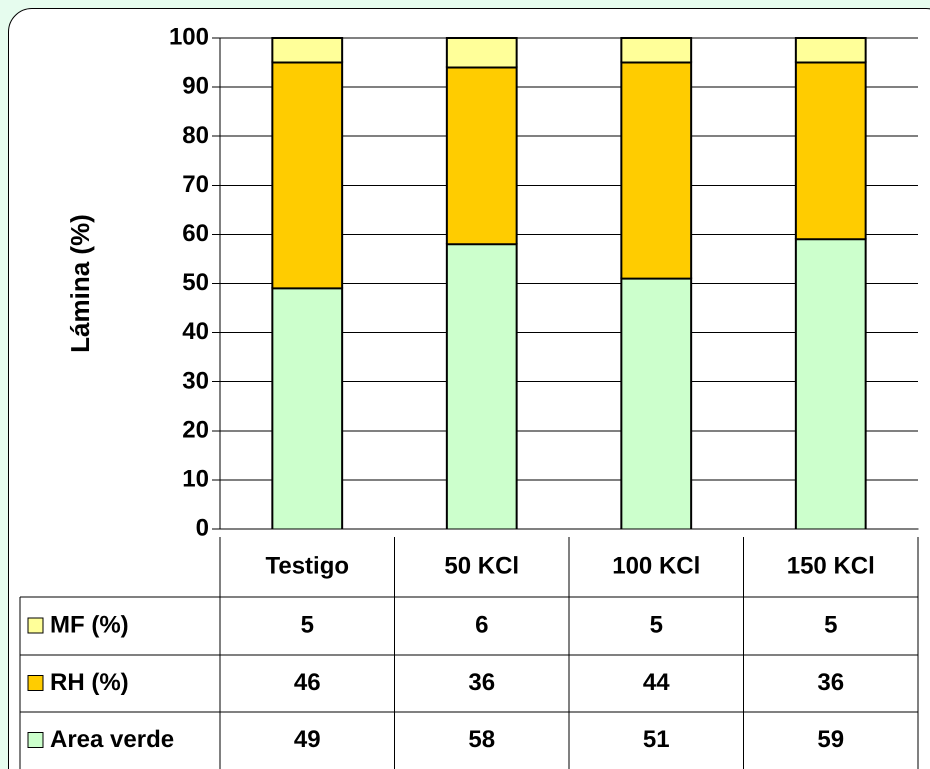 Image resolution: width=930 pixels, height=769 pixels. I want to click on y-tick-label: 20, so click(195, 430).